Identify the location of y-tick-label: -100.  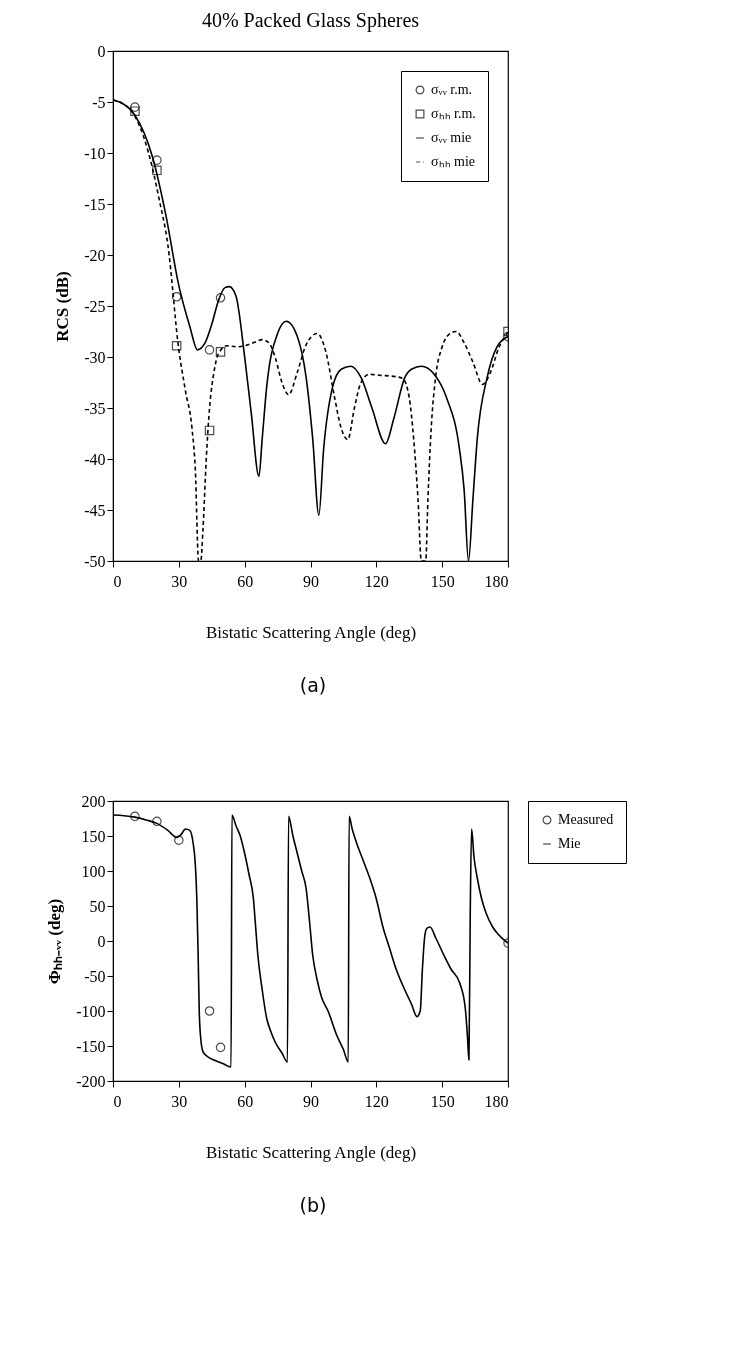
(91, 1011).